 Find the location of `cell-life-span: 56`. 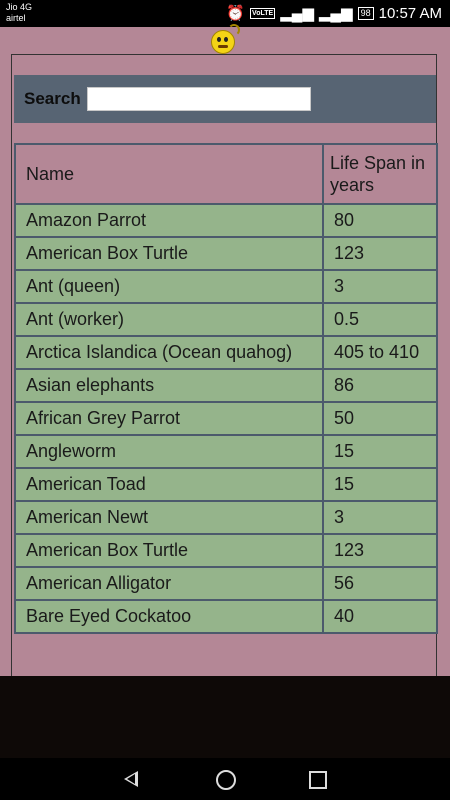

cell-life-span: 56 is located at coordinates (380, 583).